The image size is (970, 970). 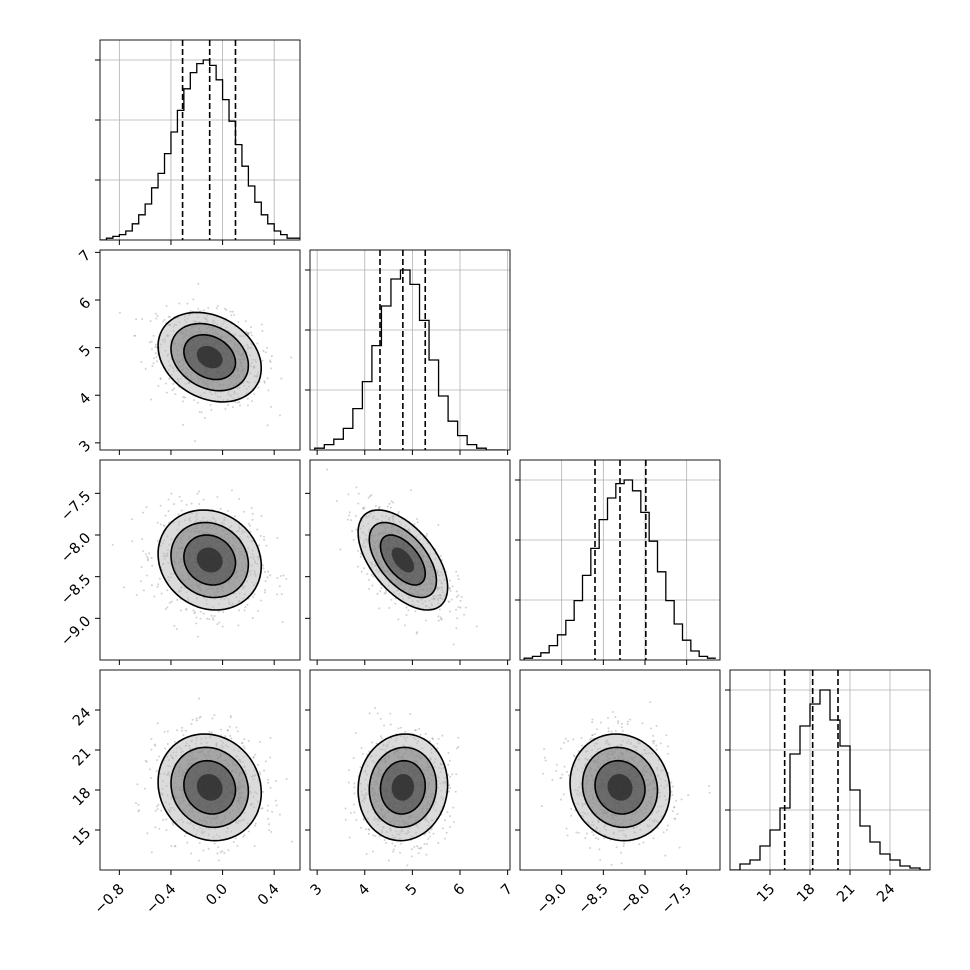 What do you see at coordinates (403, 560) in the screenshot?
I see `contour-line` at bounding box center [403, 560].